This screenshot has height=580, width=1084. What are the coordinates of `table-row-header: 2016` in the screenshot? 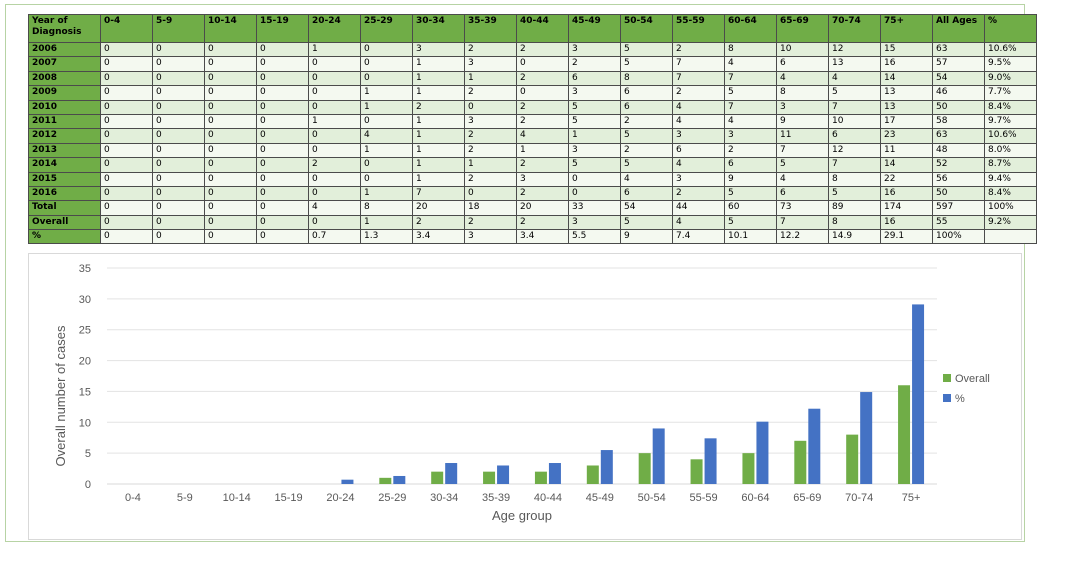 It's located at (64, 193).